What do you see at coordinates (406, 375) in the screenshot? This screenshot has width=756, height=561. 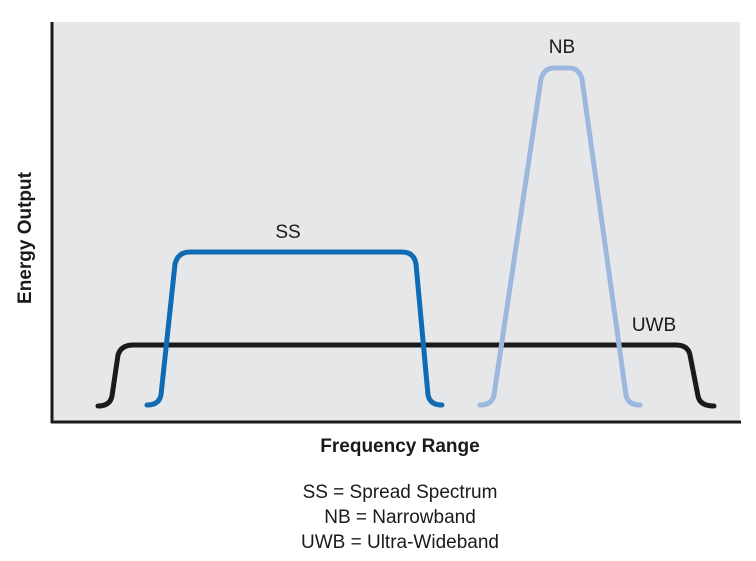 I see `uwb-curve` at bounding box center [406, 375].